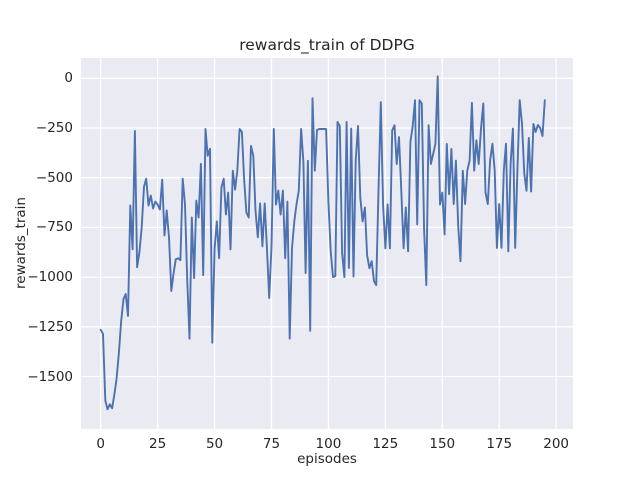 Image resolution: width=640 pixels, height=480 pixels. What do you see at coordinates (327, 45) in the screenshot?
I see `chart-title: rewards_train of DDPG` at bounding box center [327, 45].